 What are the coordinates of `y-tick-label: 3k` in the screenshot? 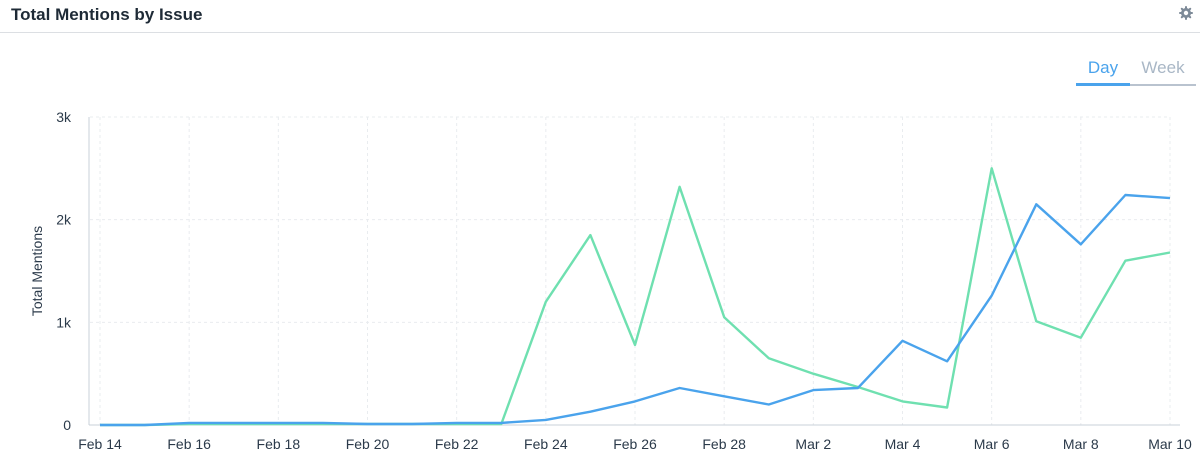 It's located at (64, 117).